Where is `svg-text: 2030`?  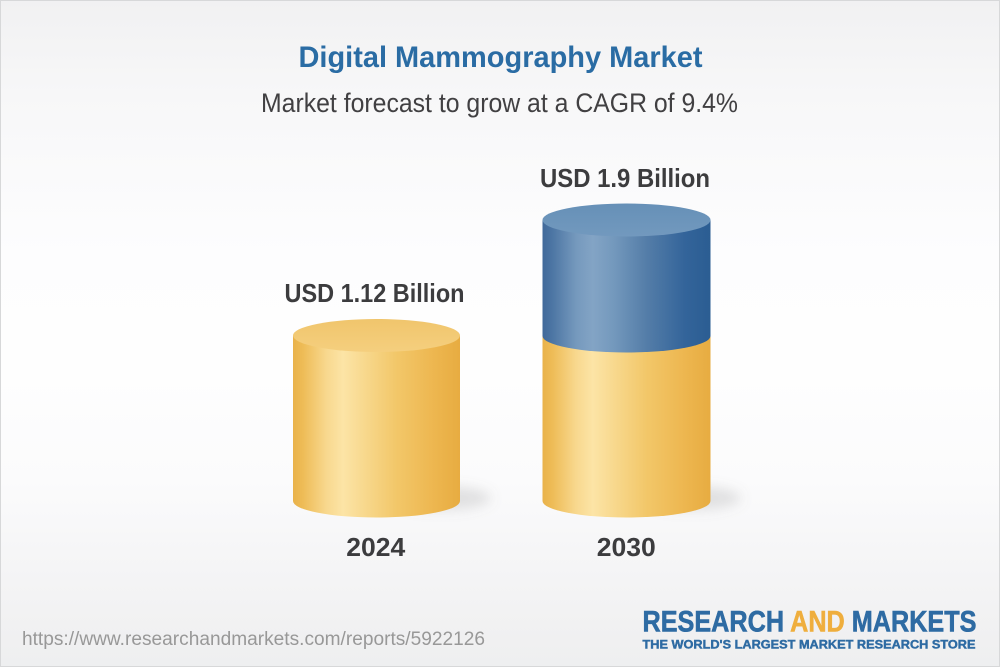
svg-text: 2030 is located at coordinates (626, 547).